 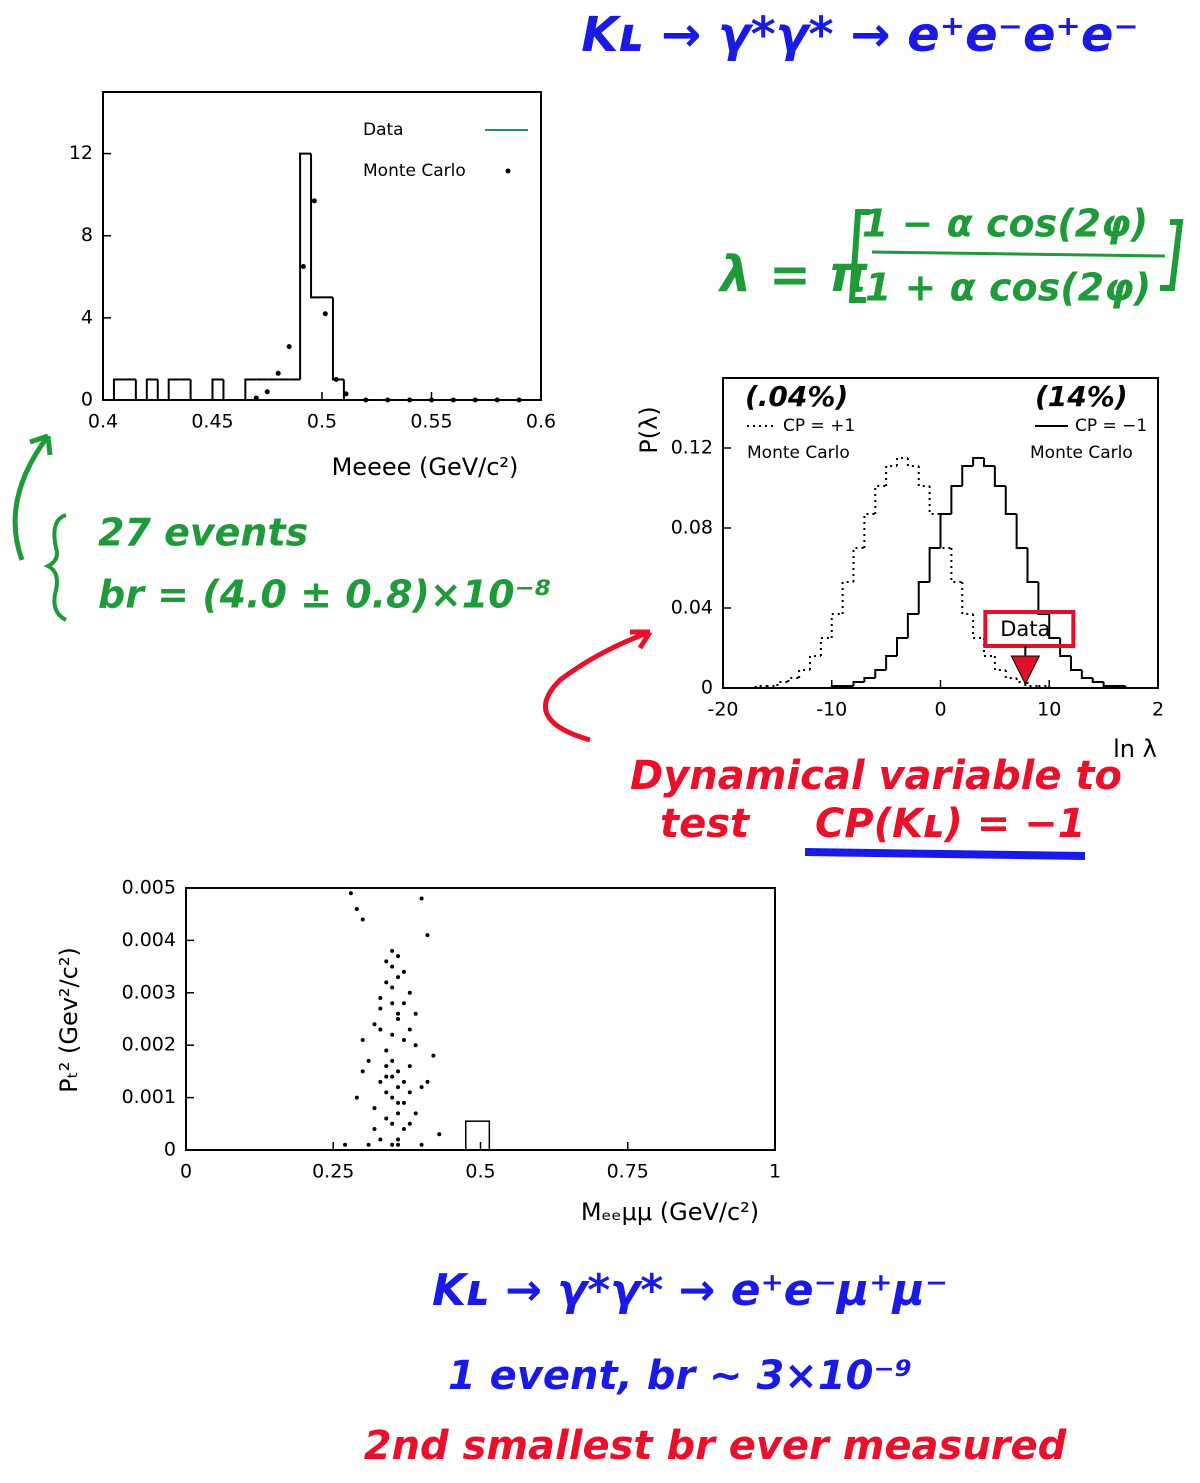 I want to click on signal-box, so click(x=478, y=1135).